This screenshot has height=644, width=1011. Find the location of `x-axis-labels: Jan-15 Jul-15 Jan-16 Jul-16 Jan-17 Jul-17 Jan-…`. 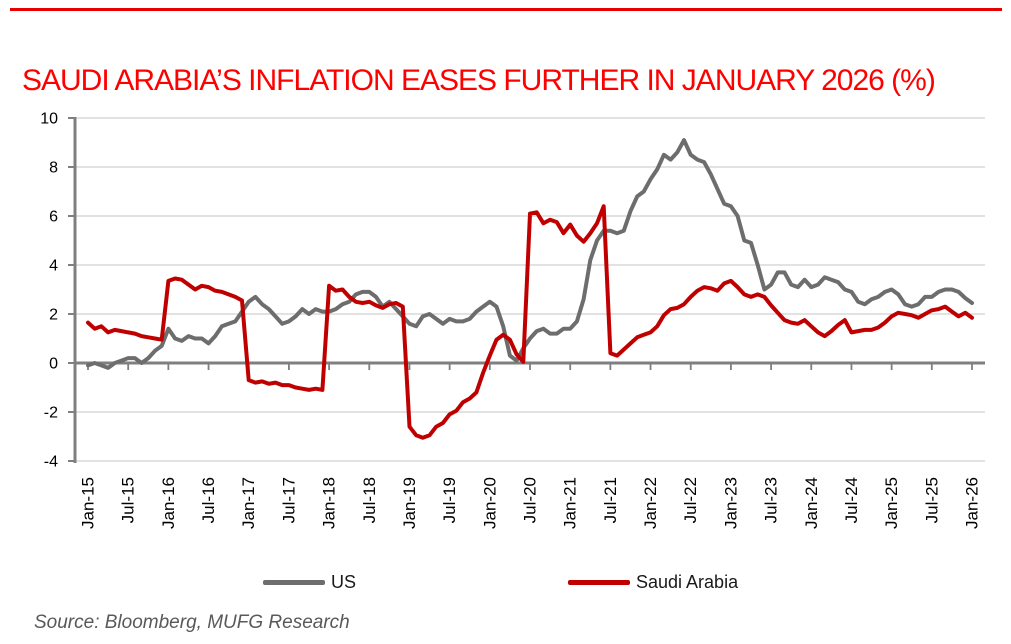

x-axis-labels: Jan-15 Jul-15 Jan-16 Jul-16 Jan-17 Jul-17 Jan-… is located at coordinates (530, 503).